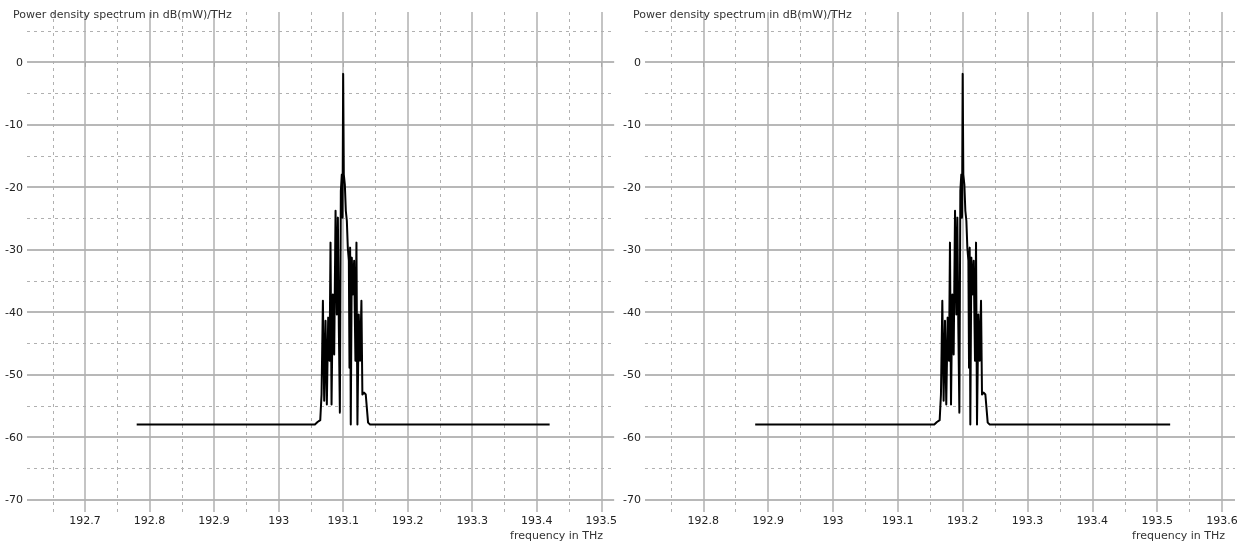 This screenshot has height=545, width=1242. I want to click on x-tick-label: 193.6, so click(1222, 520).